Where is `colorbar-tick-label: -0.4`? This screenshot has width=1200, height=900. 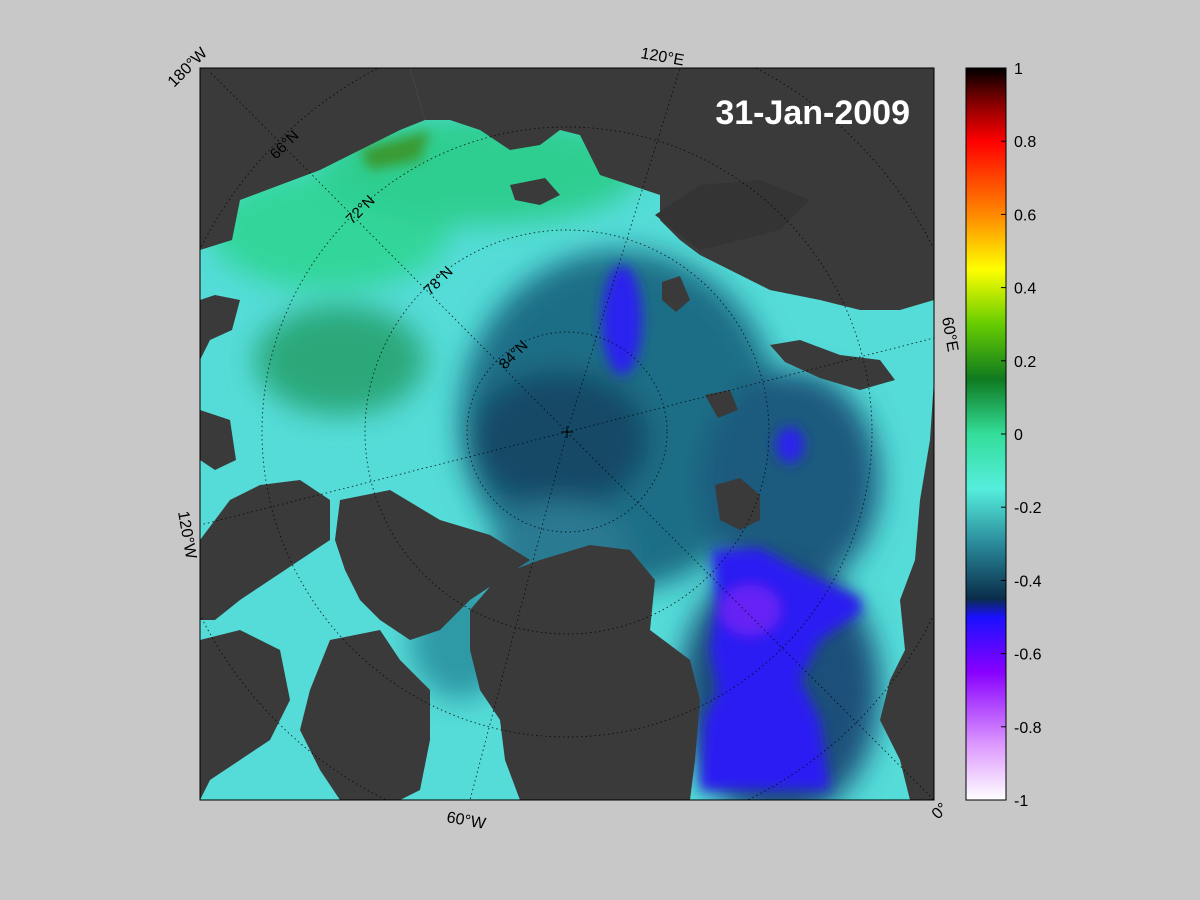
colorbar-tick-label: -0.4 is located at coordinates (1028, 581).